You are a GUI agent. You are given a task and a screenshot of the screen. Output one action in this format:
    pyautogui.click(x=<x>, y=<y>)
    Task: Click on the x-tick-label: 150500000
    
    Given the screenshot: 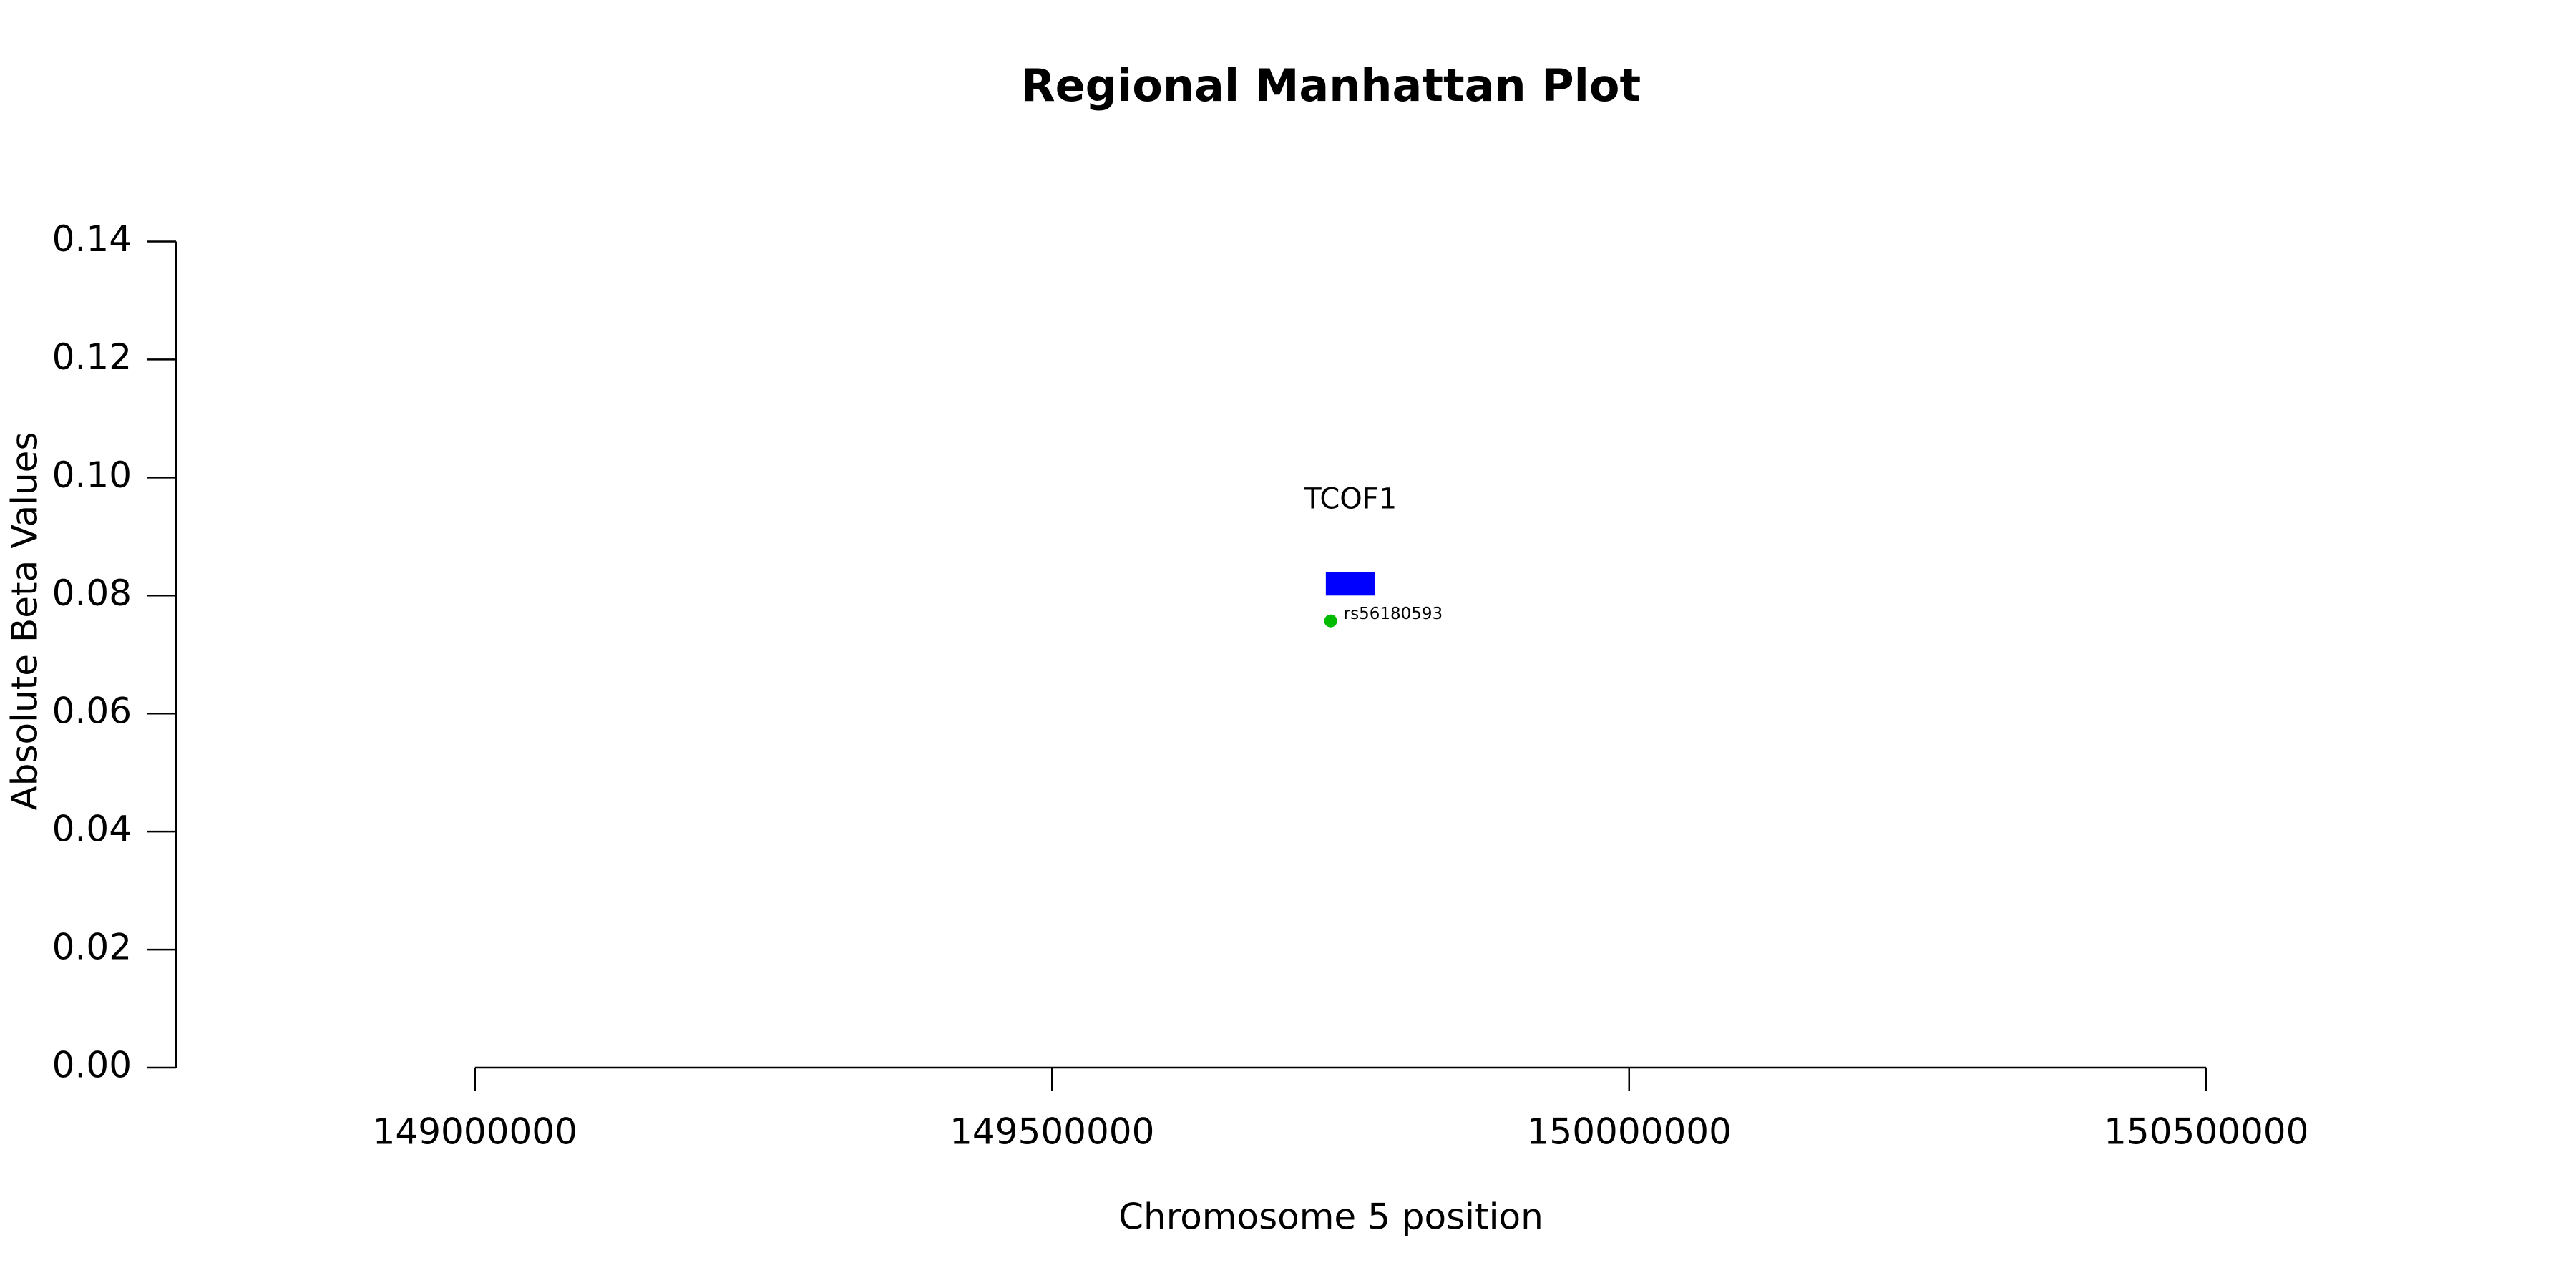 What is the action you would take?
    pyautogui.click(x=2206, y=1132)
    